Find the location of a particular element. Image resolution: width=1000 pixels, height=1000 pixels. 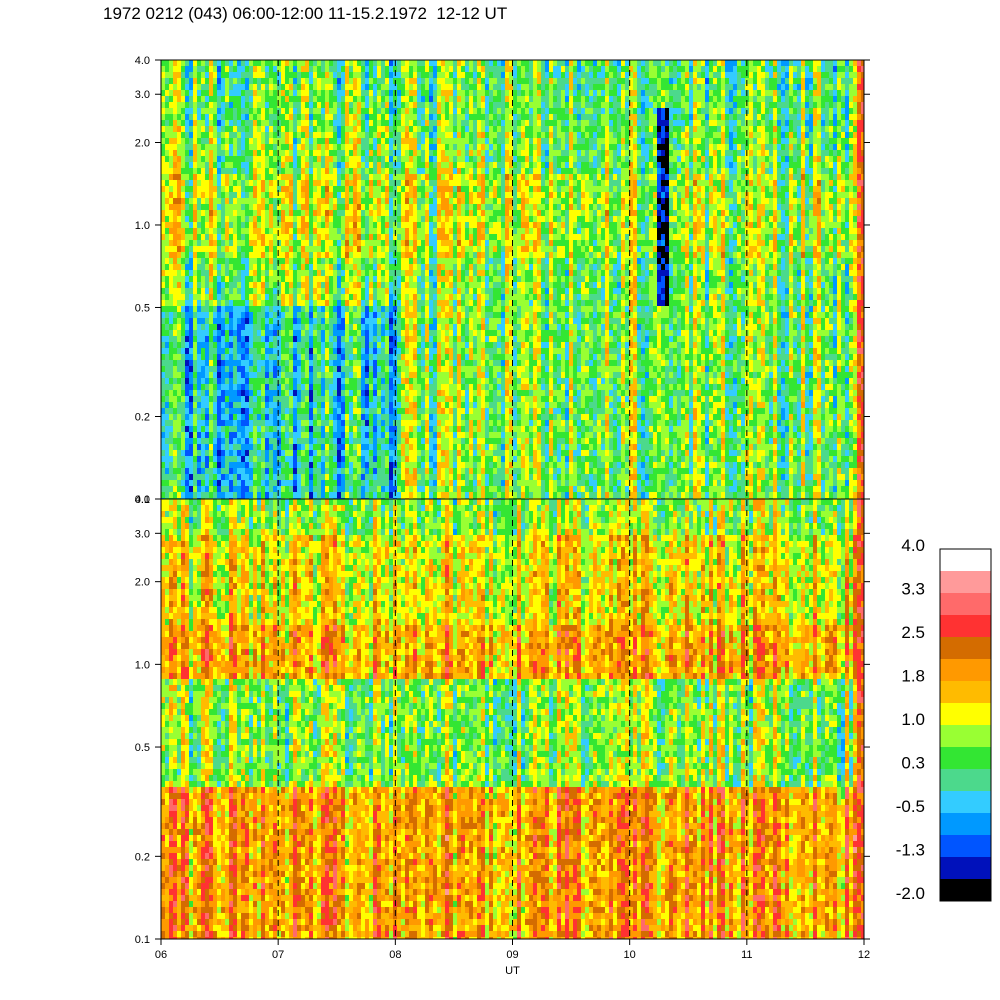

x-tick-label: 08 is located at coordinates (395, 955).